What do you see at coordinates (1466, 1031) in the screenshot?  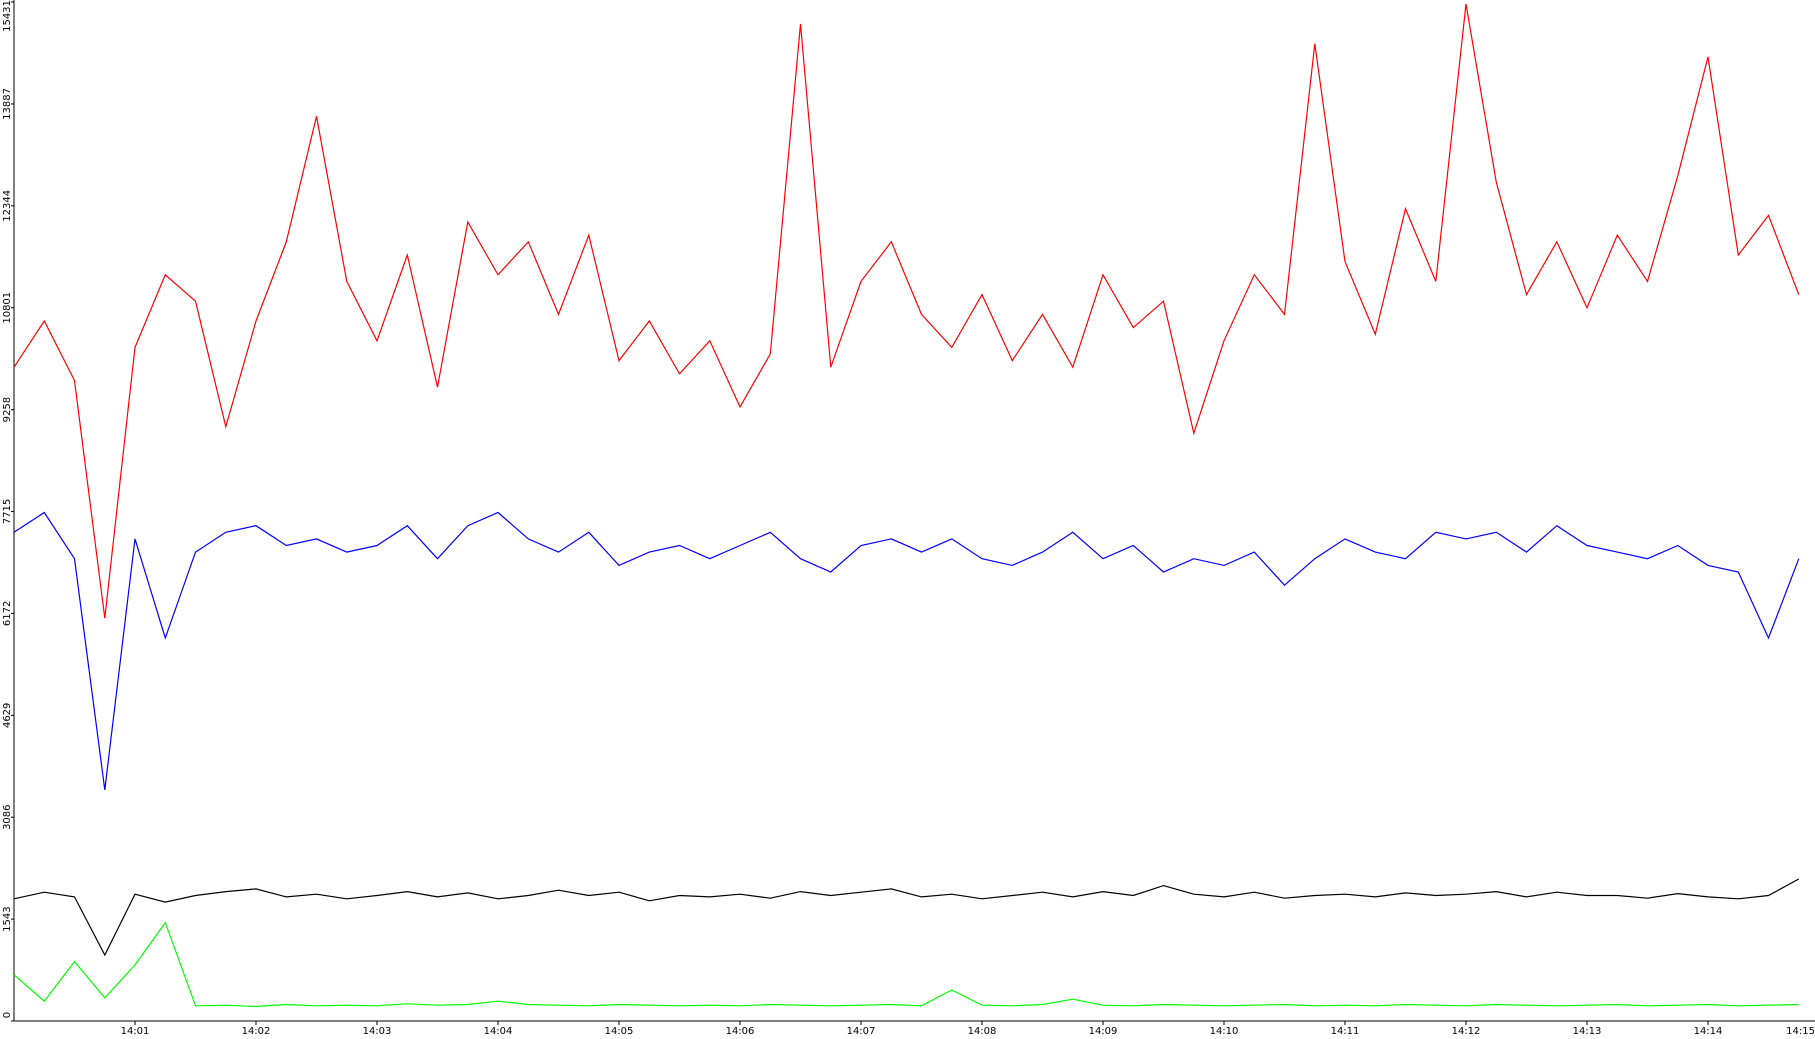 I see `x-tick-label: 14:12` at bounding box center [1466, 1031].